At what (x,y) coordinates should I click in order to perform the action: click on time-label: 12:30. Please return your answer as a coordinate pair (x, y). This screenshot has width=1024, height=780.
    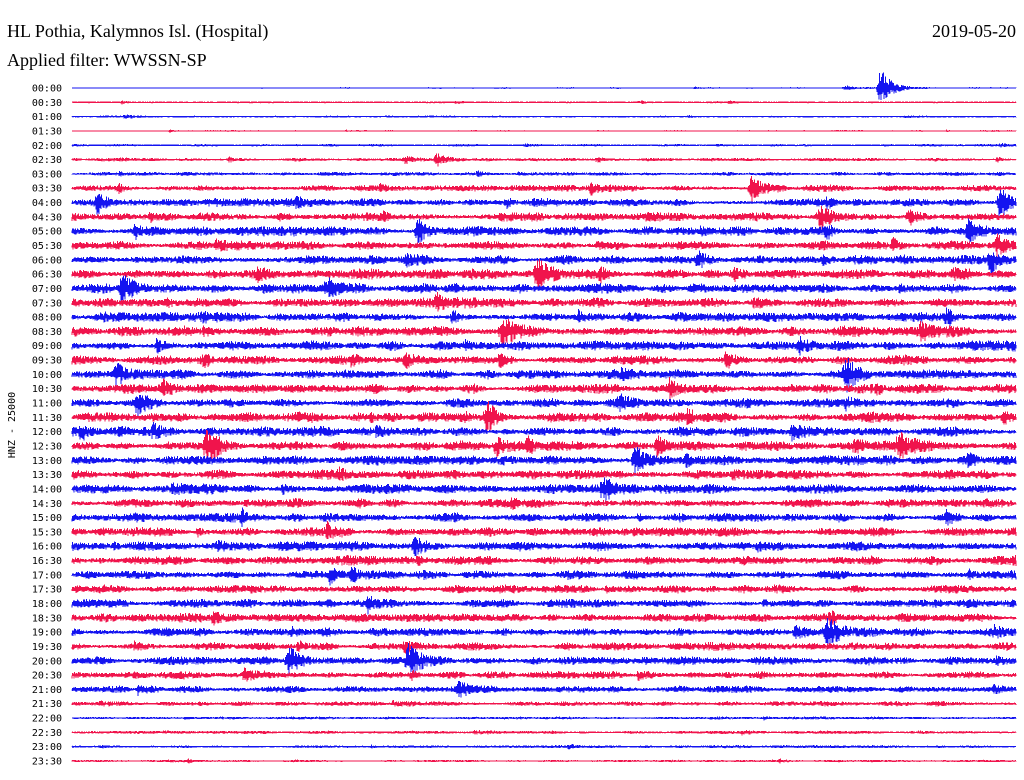
    Looking at the image, I should click on (47, 447).